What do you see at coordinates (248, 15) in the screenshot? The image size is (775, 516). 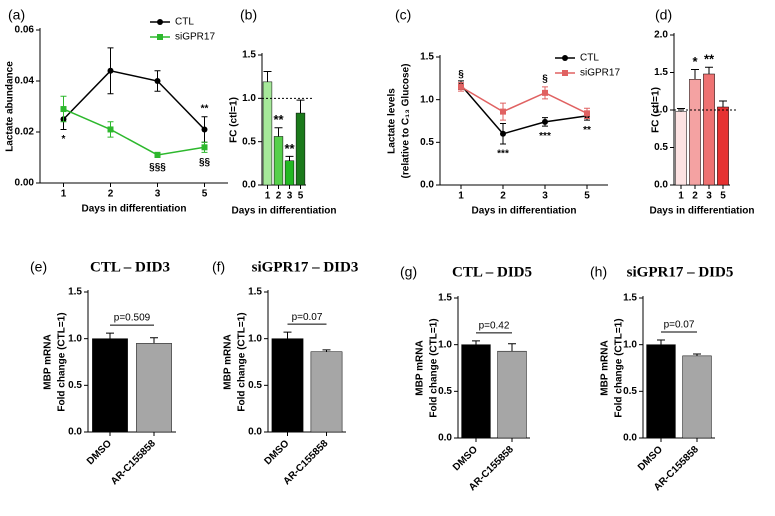 I see `panel-label: (b)` at bounding box center [248, 15].